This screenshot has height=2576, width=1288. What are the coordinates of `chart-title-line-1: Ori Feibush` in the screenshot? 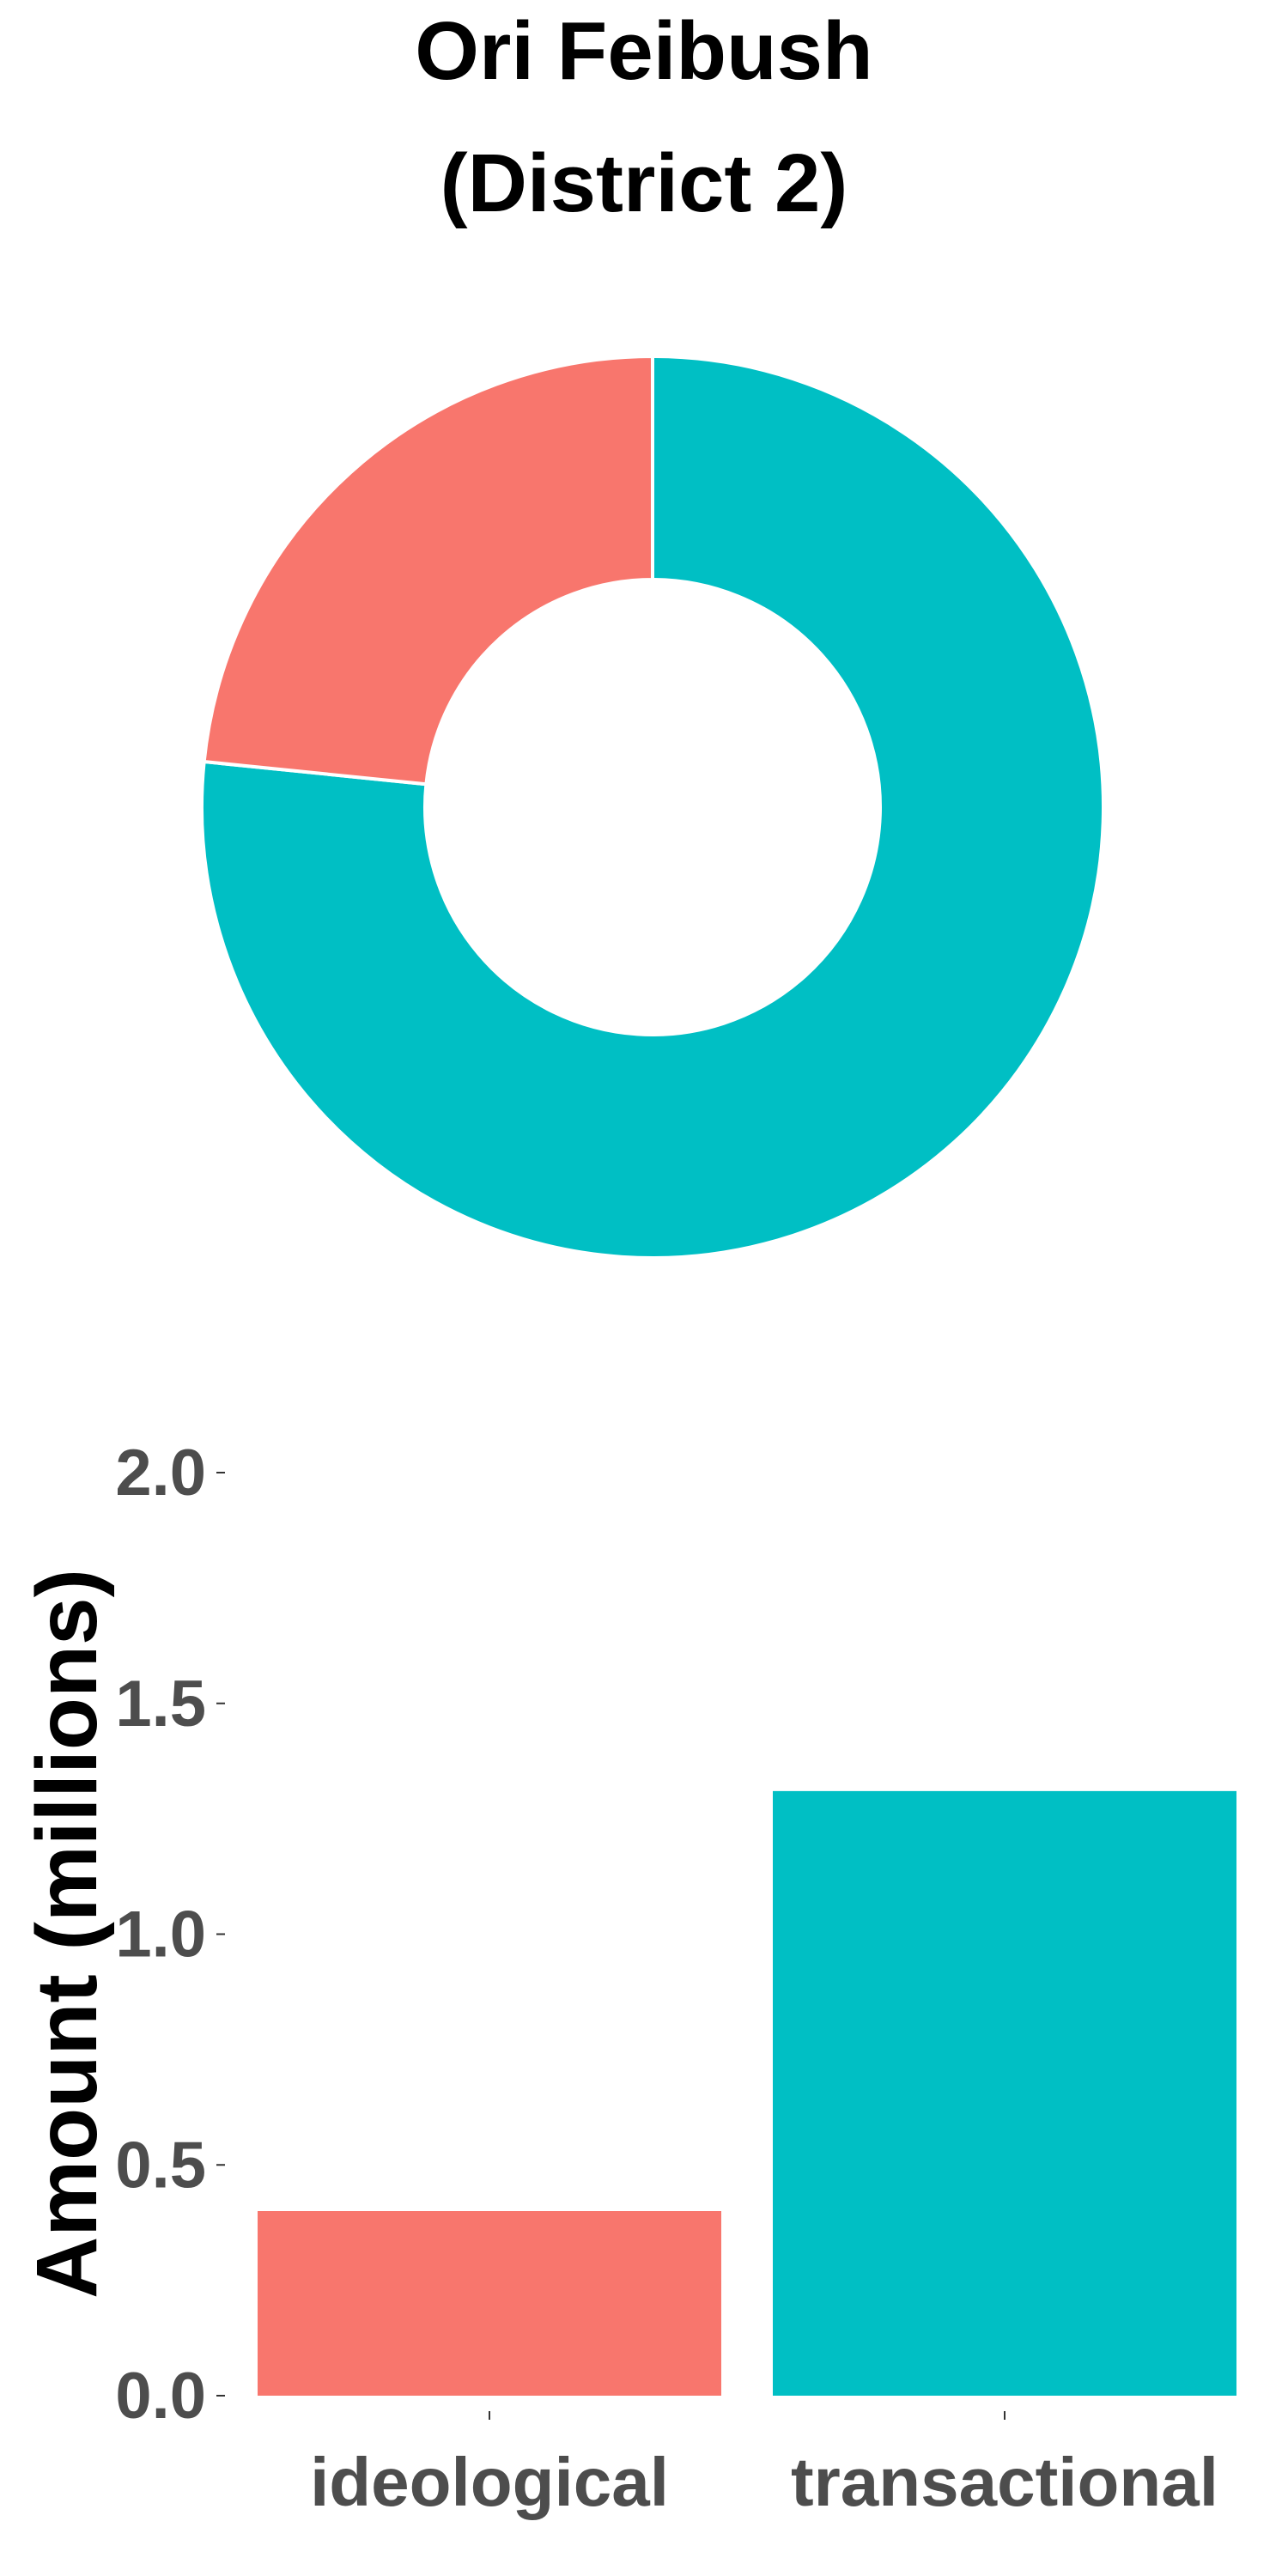 It's located at (644, 51).